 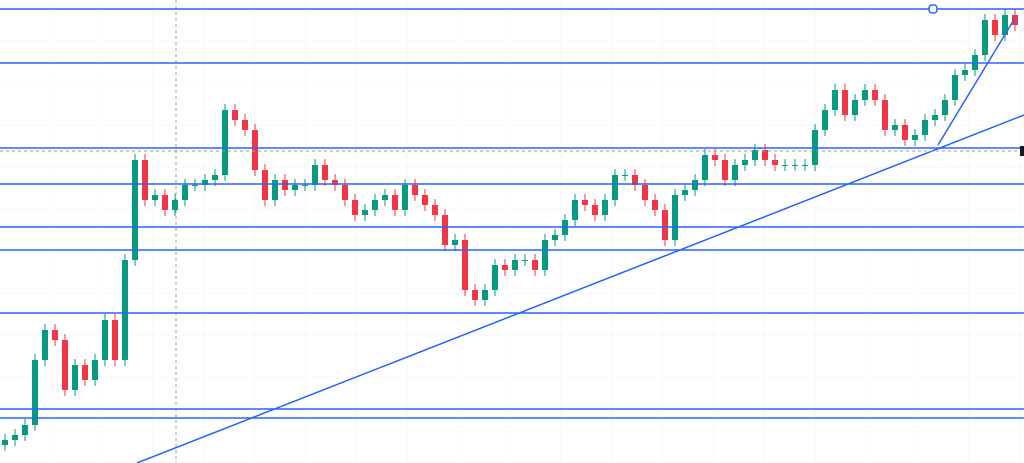 I want to click on trend-line, so click(x=976, y=81).